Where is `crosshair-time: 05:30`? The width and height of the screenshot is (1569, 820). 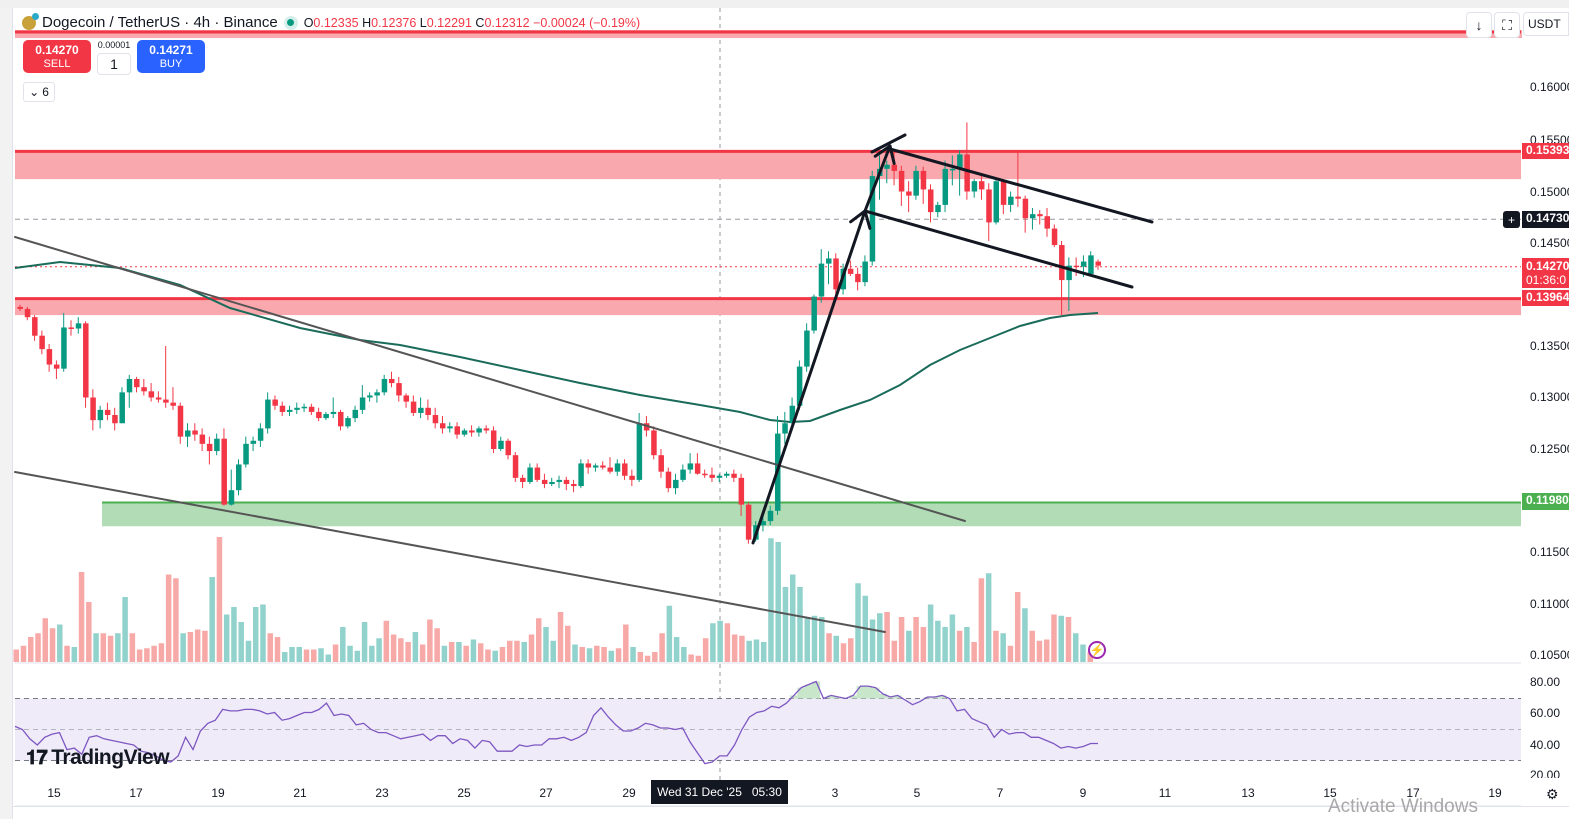 crosshair-time: 05:30 is located at coordinates (766, 792).